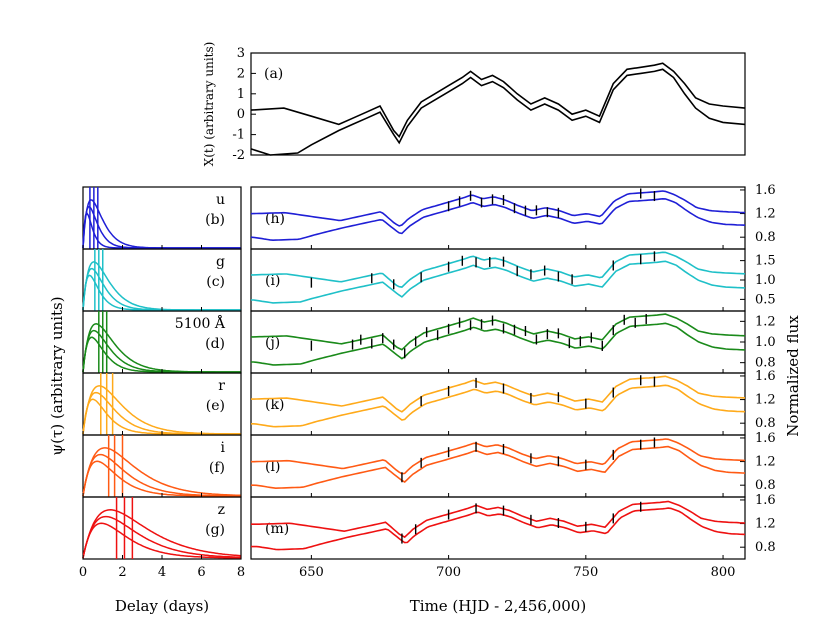 This screenshot has height=623, width=830. What do you see at coordinates (221, 386) in the screenshot?
I see `kernel-filter-label: r` at bounding box center [221, 386].